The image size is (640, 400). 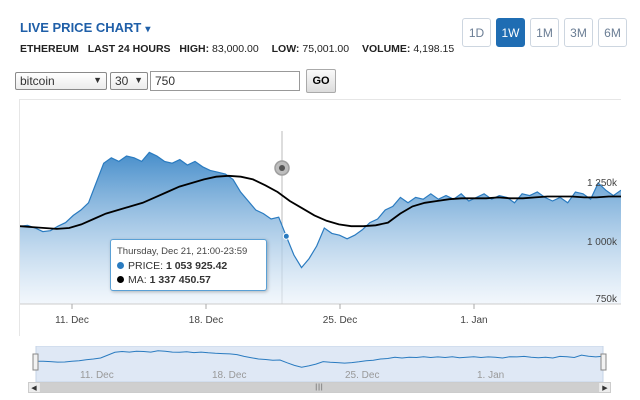 I want to click on range-button-1m: 1M, so click(x=544, y=32).